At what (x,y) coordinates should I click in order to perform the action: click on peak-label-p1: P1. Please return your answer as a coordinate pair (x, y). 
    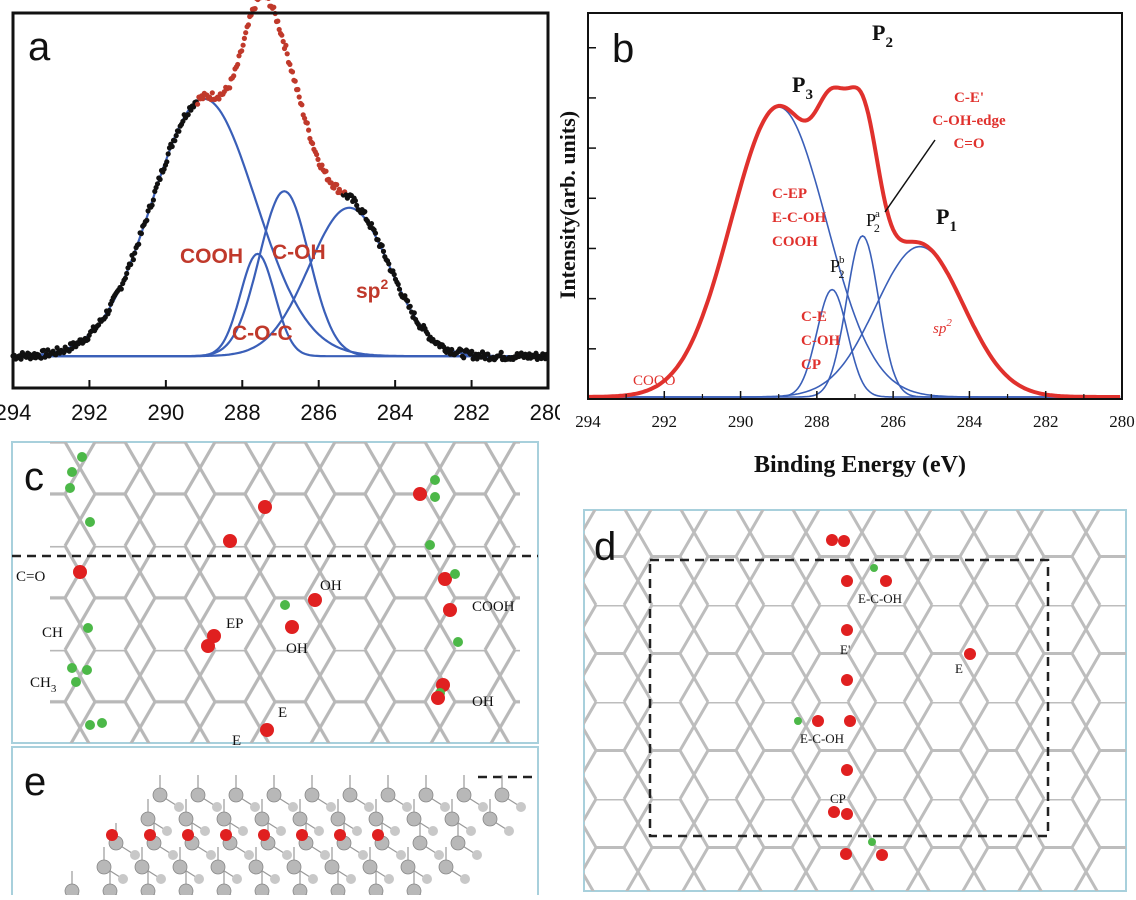
    Looking at the image, I should click on (946, 219).